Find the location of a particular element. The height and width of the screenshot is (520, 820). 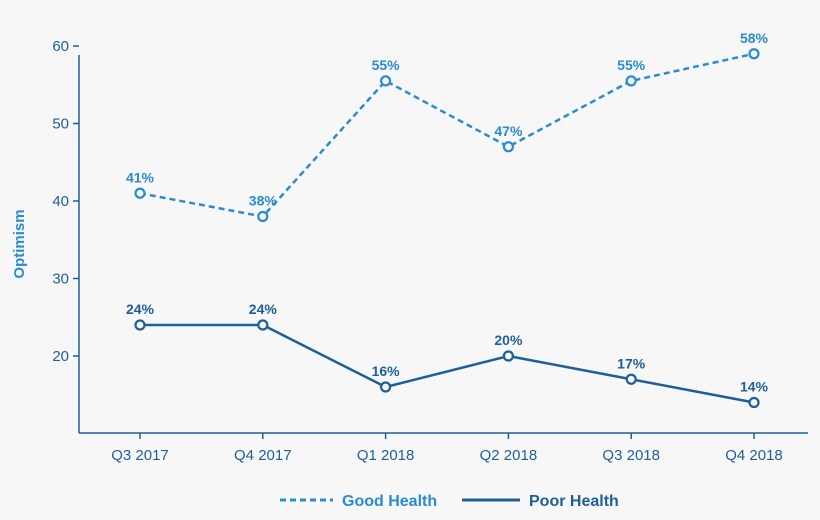

y-tick-label: 60 is located at coordinates (60, 46).